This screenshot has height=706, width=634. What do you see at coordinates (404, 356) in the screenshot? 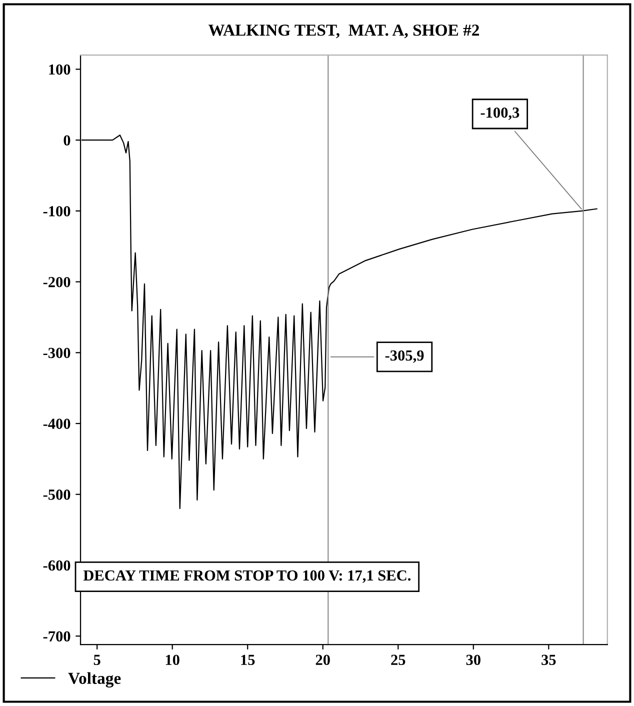
I see `annotation: -305,9` at bounding box center [404, 356].